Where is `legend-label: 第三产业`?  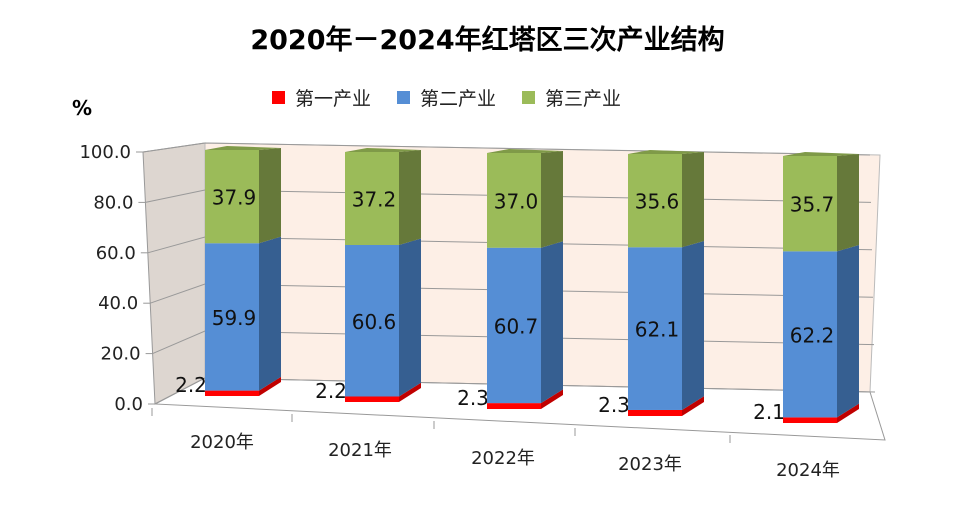 legend-label: 第三产业 is located at coordinates (583, 99).